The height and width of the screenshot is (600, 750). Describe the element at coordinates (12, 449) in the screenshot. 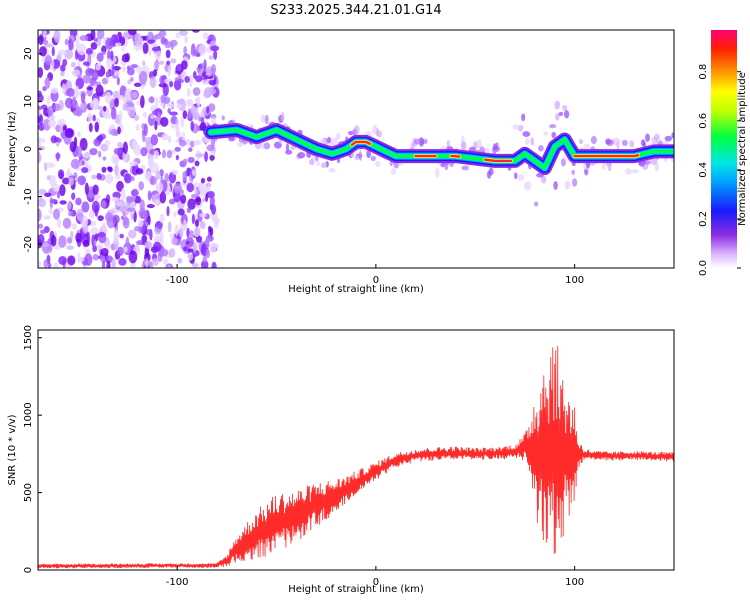

I see `snr-y-label: SNR (10 * v/v)` at that location.